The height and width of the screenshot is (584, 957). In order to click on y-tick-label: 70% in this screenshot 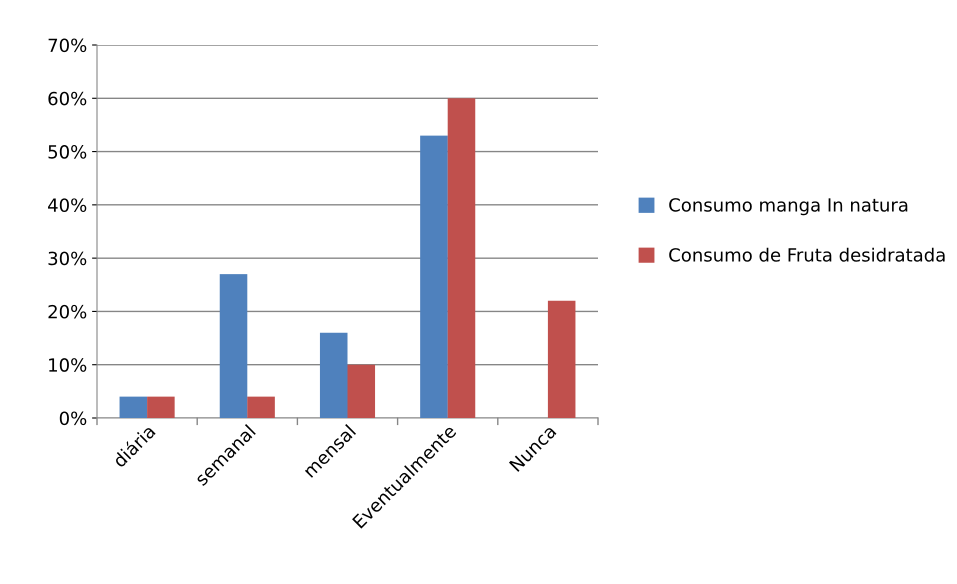, I will do `click(67, 45)`.